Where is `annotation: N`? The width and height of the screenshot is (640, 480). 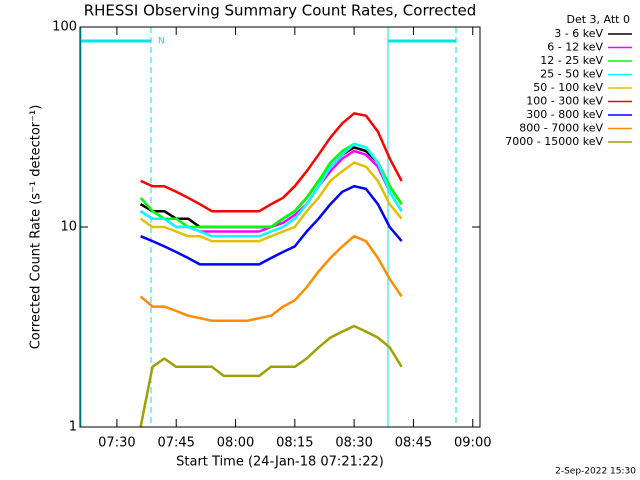
annotation: N is located at coordinates (161, 42).